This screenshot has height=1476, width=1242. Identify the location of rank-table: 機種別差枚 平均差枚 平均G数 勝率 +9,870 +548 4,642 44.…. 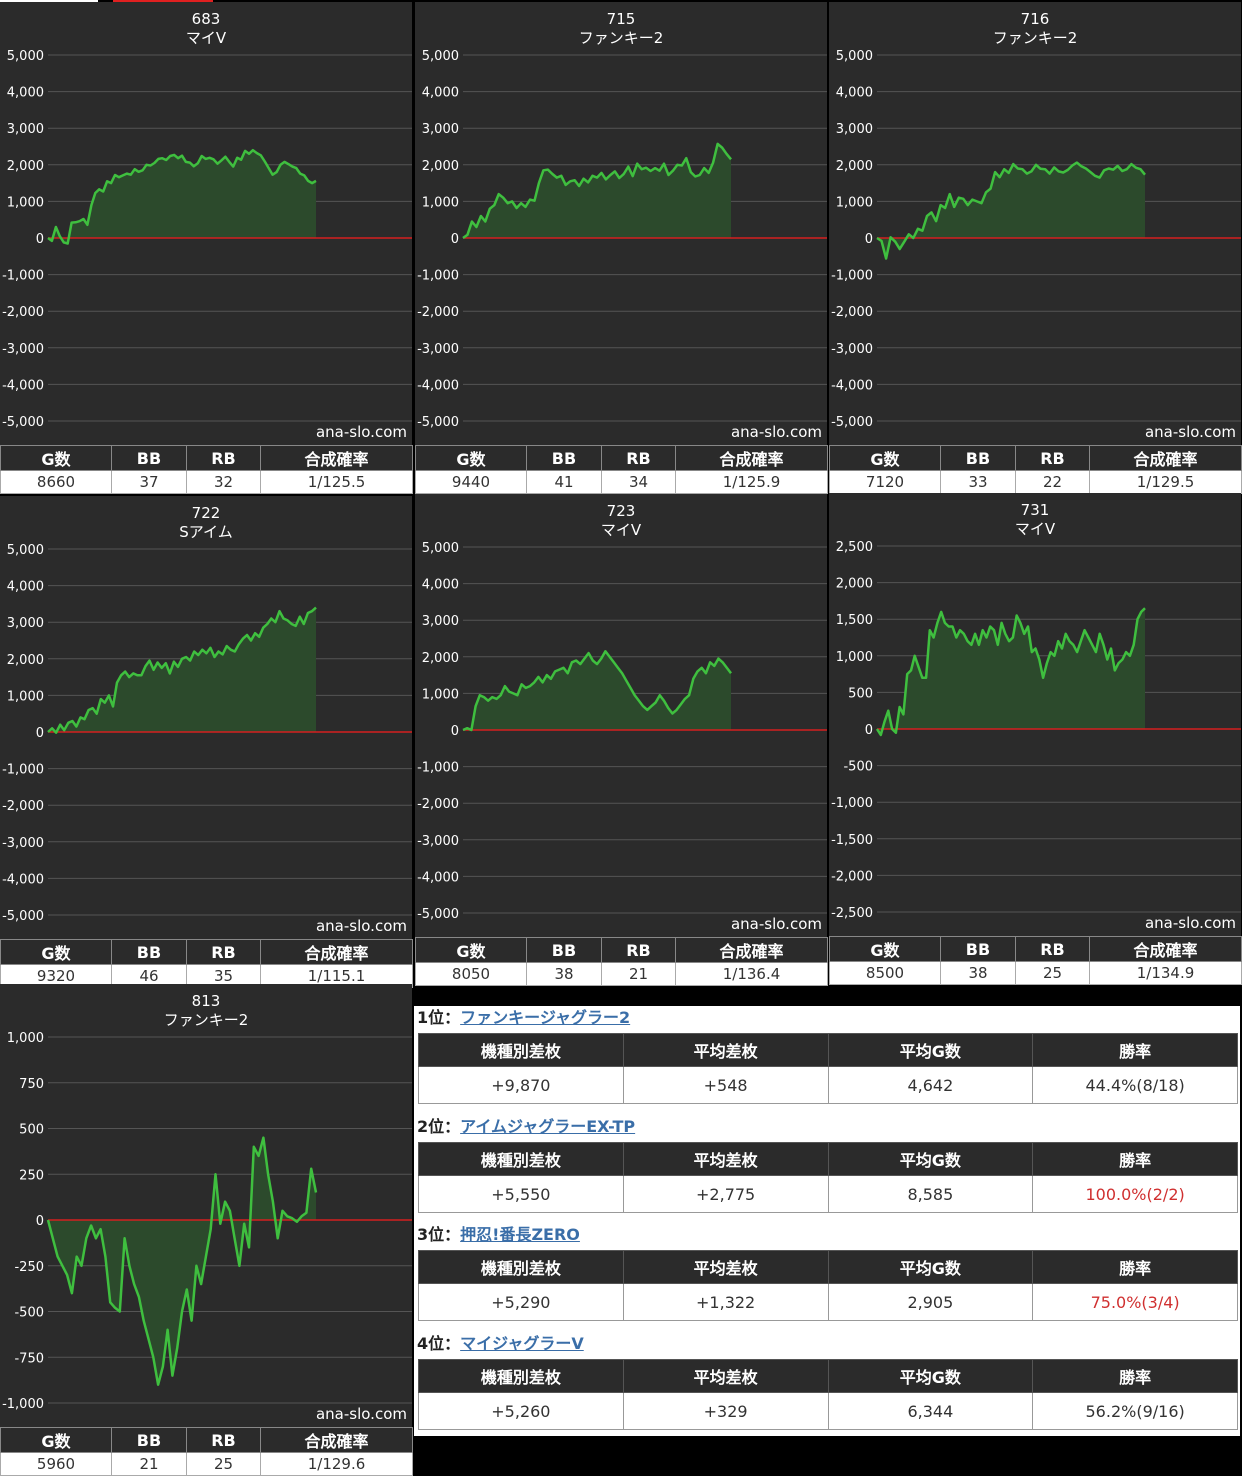
(828, 1068).